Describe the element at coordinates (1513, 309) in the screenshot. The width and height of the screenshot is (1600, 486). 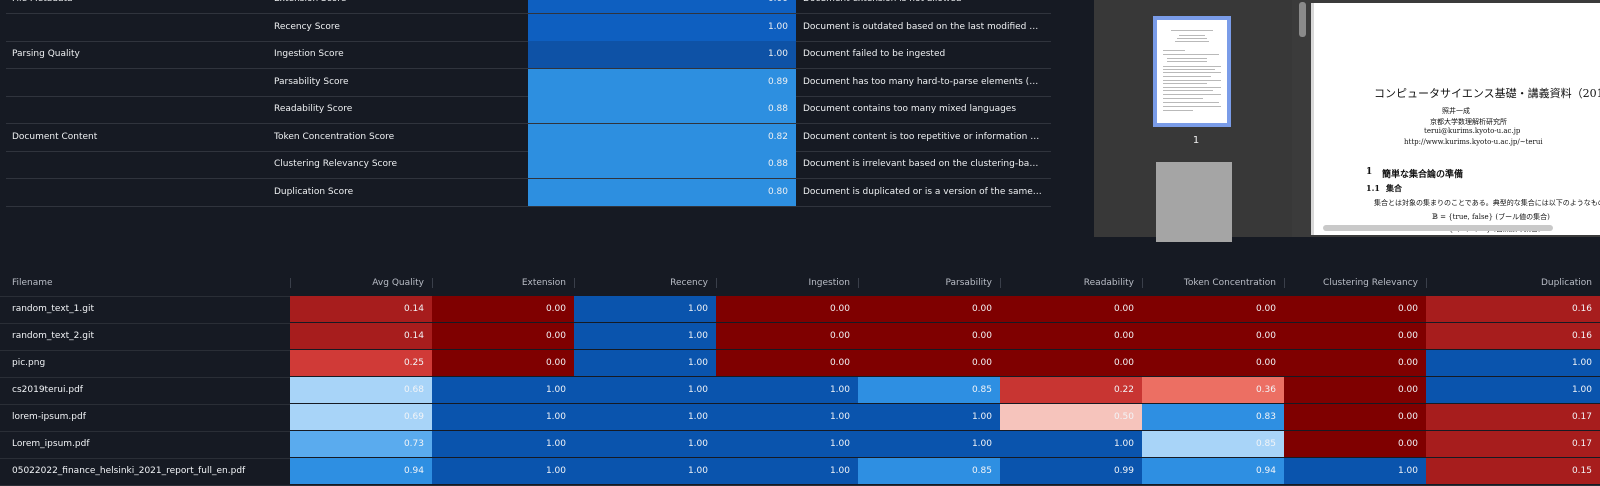
I see `score-cell: 0.16` at that location.